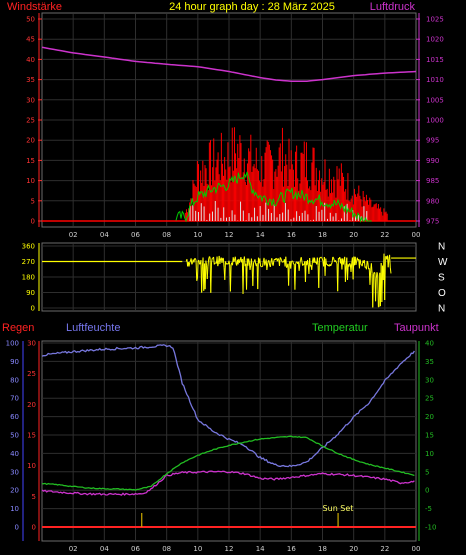  What do you see at coordinates (432, 181) in the screenshot?
I see `pressure-tick-label: 985` at bounding box center [432, 181].